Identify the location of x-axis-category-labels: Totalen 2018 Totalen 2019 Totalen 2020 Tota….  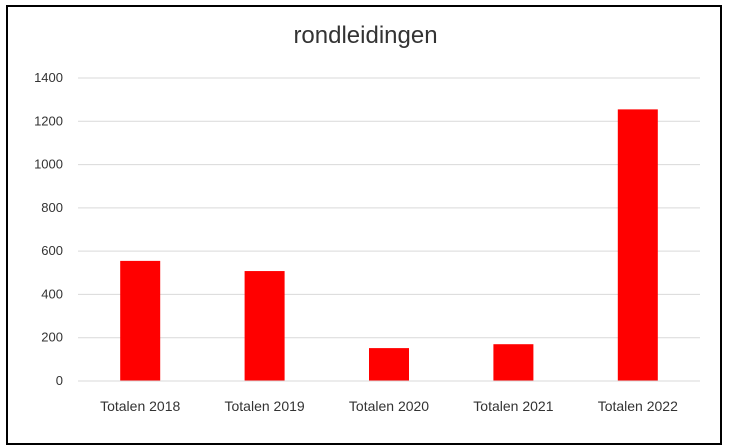
(389, 406).